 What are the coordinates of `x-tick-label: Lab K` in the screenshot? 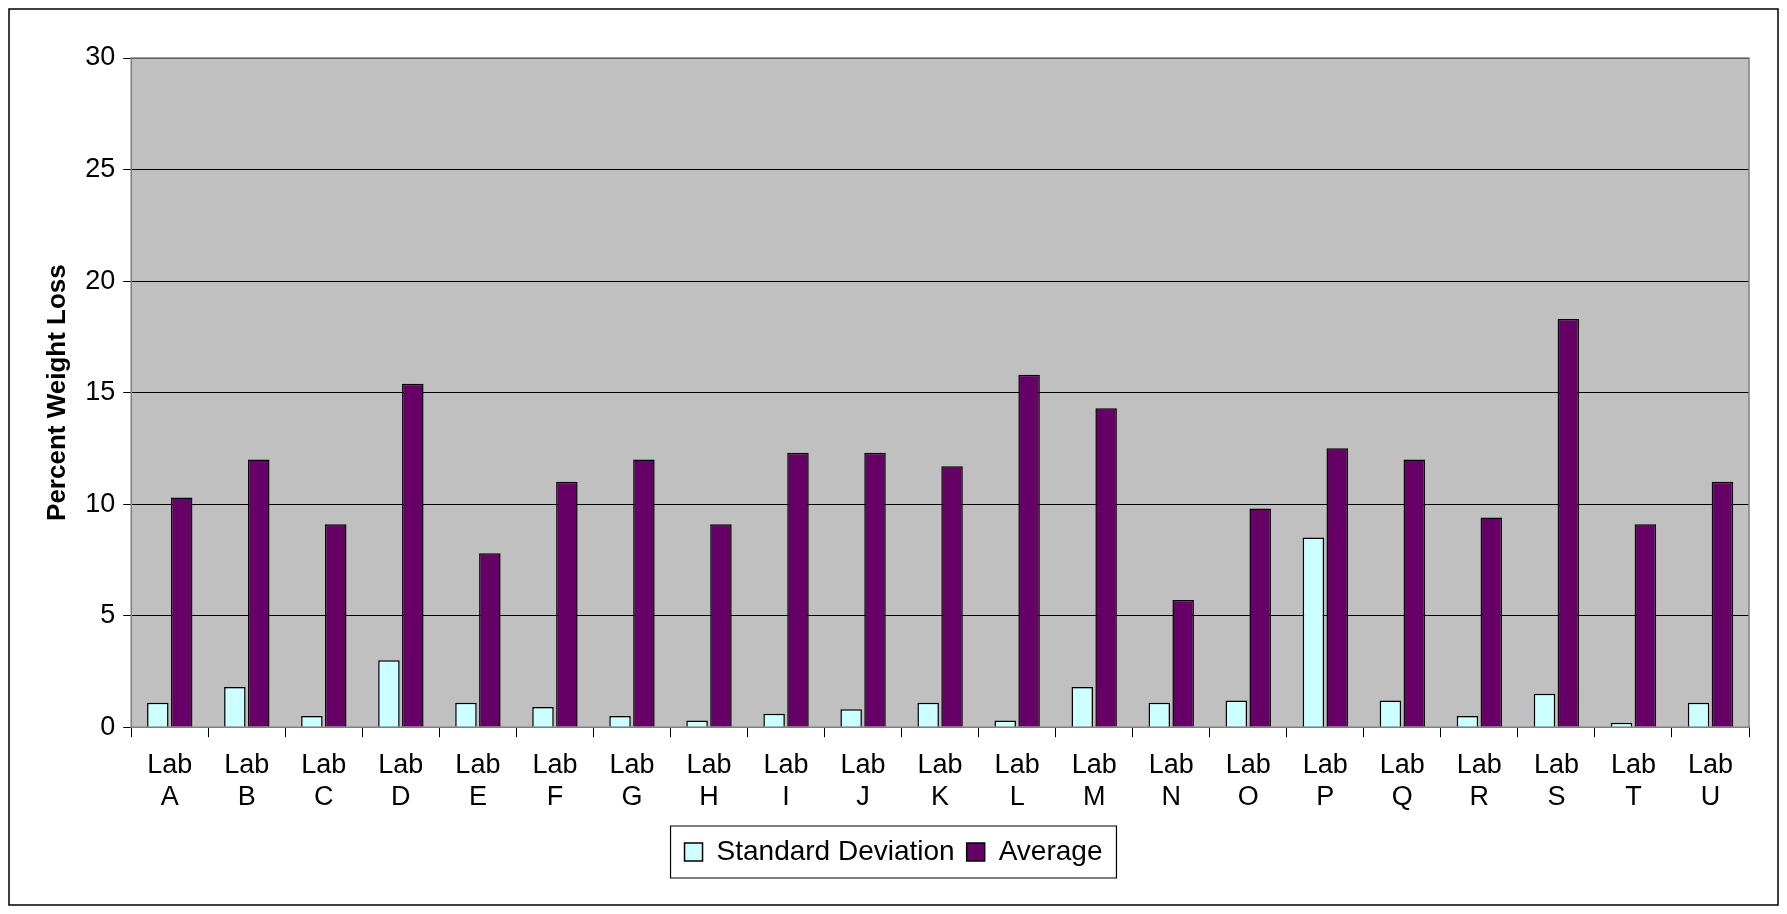 It's located at (940, 780).